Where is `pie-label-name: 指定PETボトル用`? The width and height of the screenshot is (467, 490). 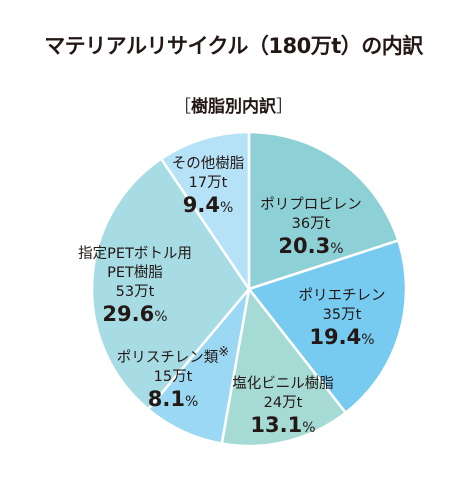
pie-label-name: 指定PETボトル用 is located at coordinates (135, 253).